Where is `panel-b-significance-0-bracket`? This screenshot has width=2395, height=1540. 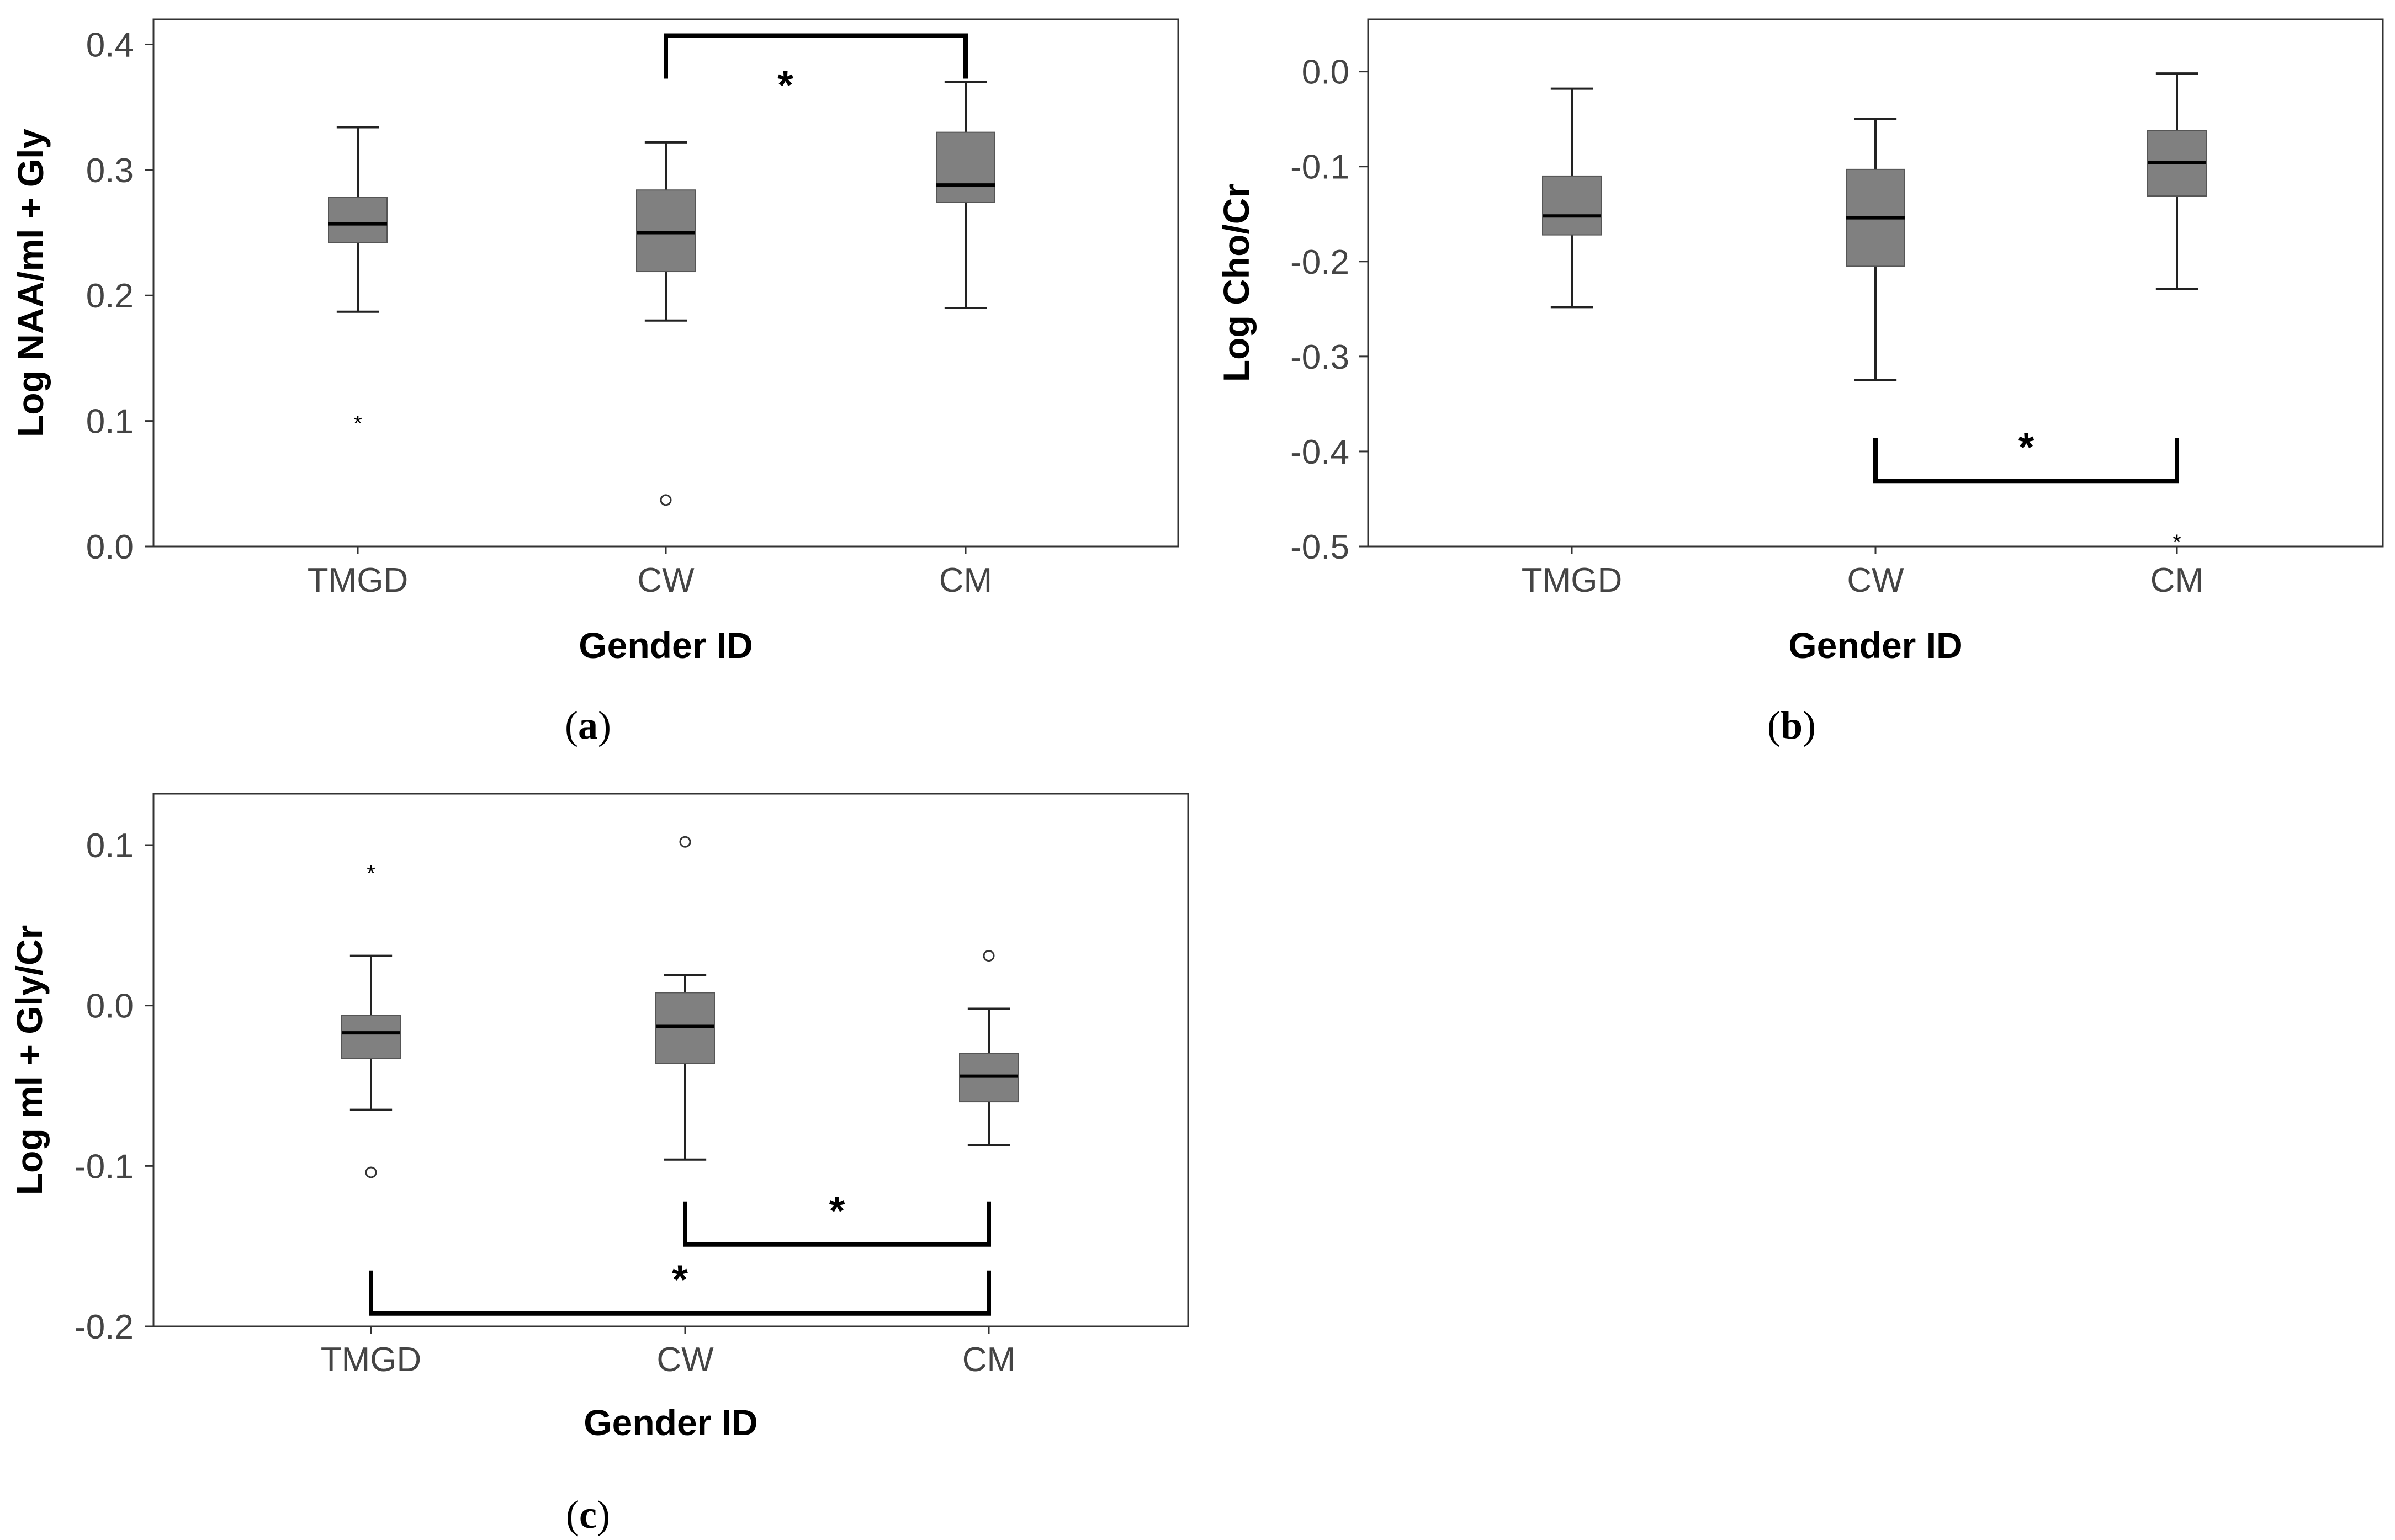
panel-b-significance-0-bracket is located at coordinates (2026, 461).